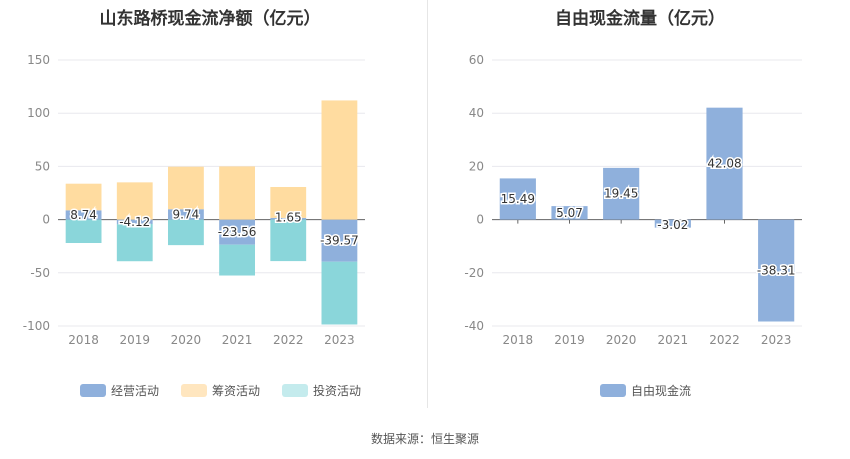 This screenshot has width=850, height=459. I want to click on legend-label-investing: 投资活动, so click(337, 391).